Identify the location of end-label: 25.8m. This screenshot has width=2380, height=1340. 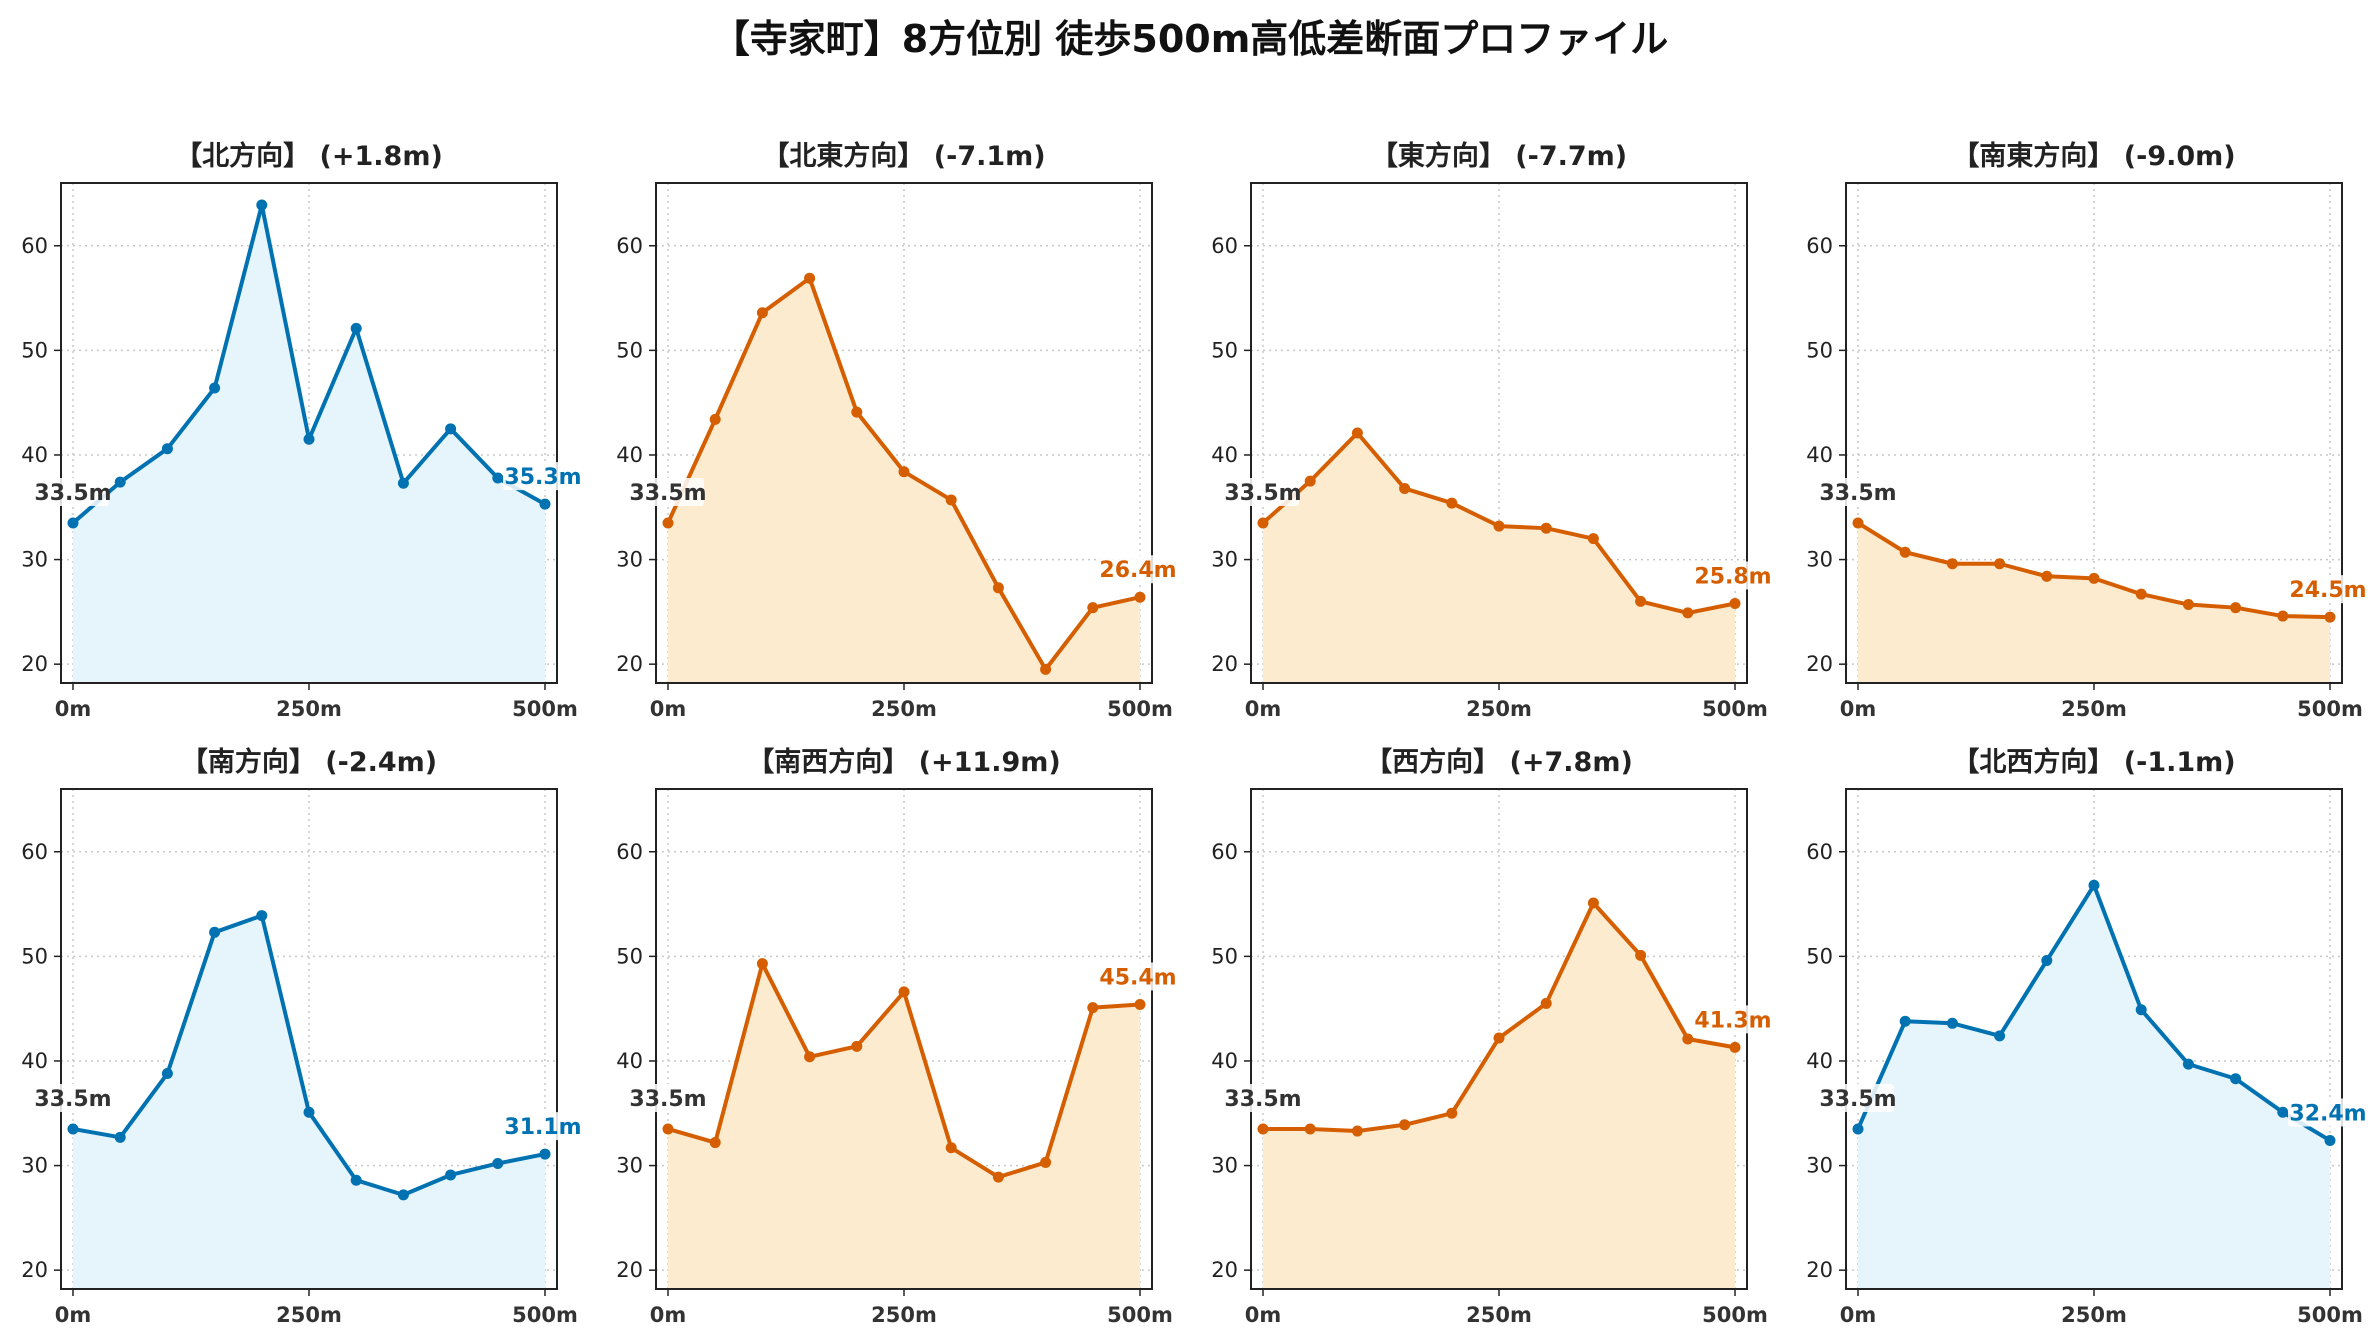
(1732, 577).